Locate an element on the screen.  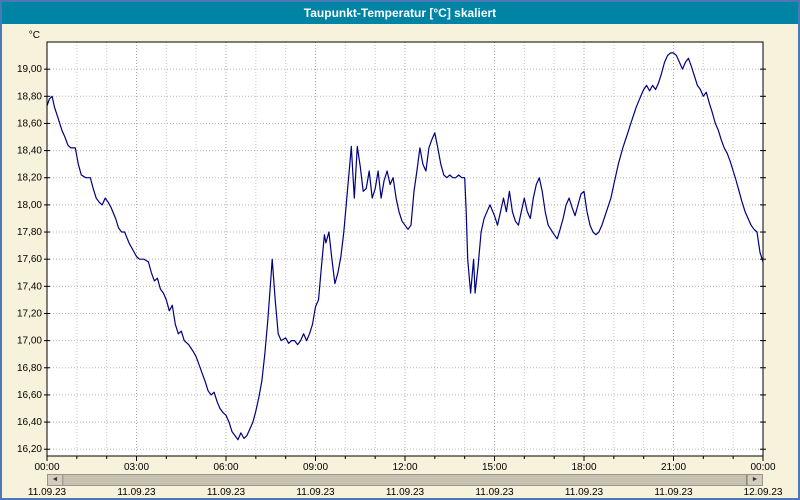
y-axis-unit-label: °C is located at coordinates (34, 35).